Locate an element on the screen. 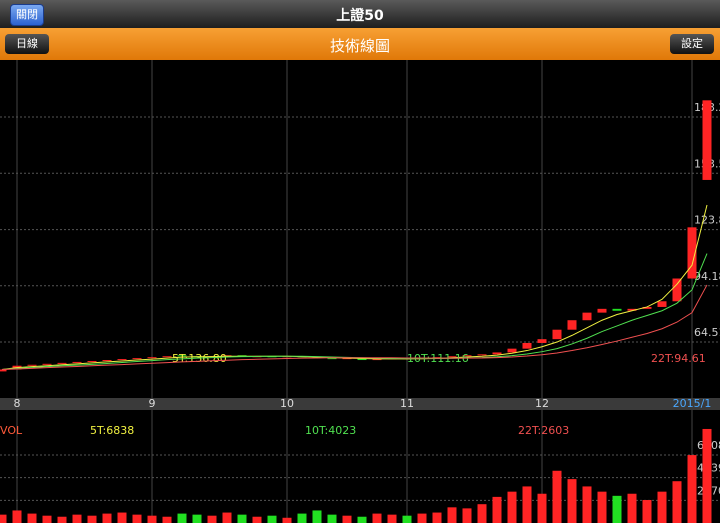  period-button: 日線 is located at coordinates (27, 44).